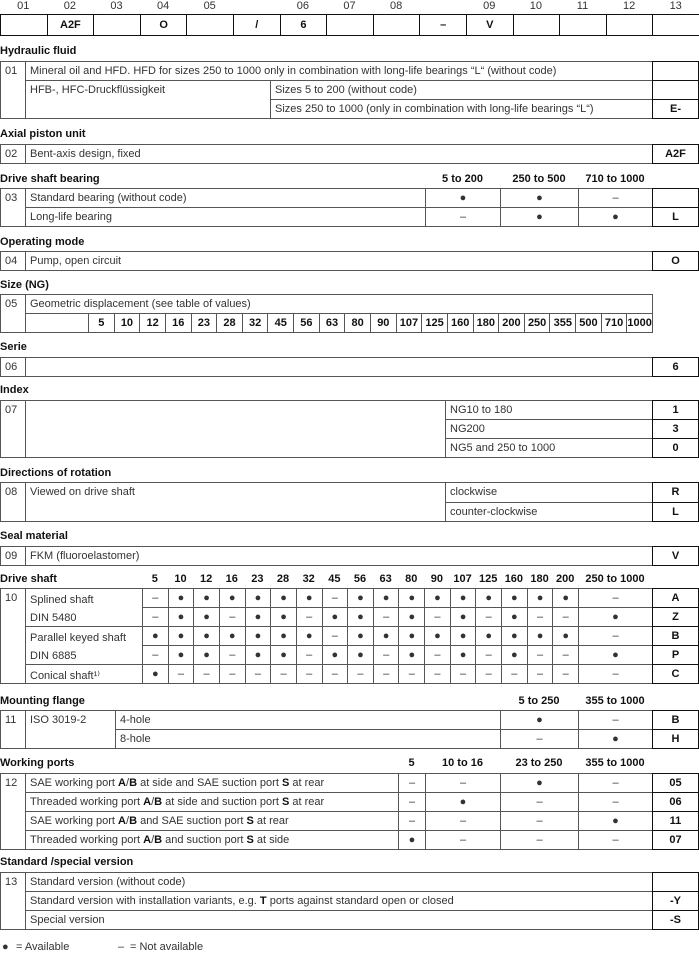 The image size is (699, 957). I want to click on blank-cell, so click(57, 323).